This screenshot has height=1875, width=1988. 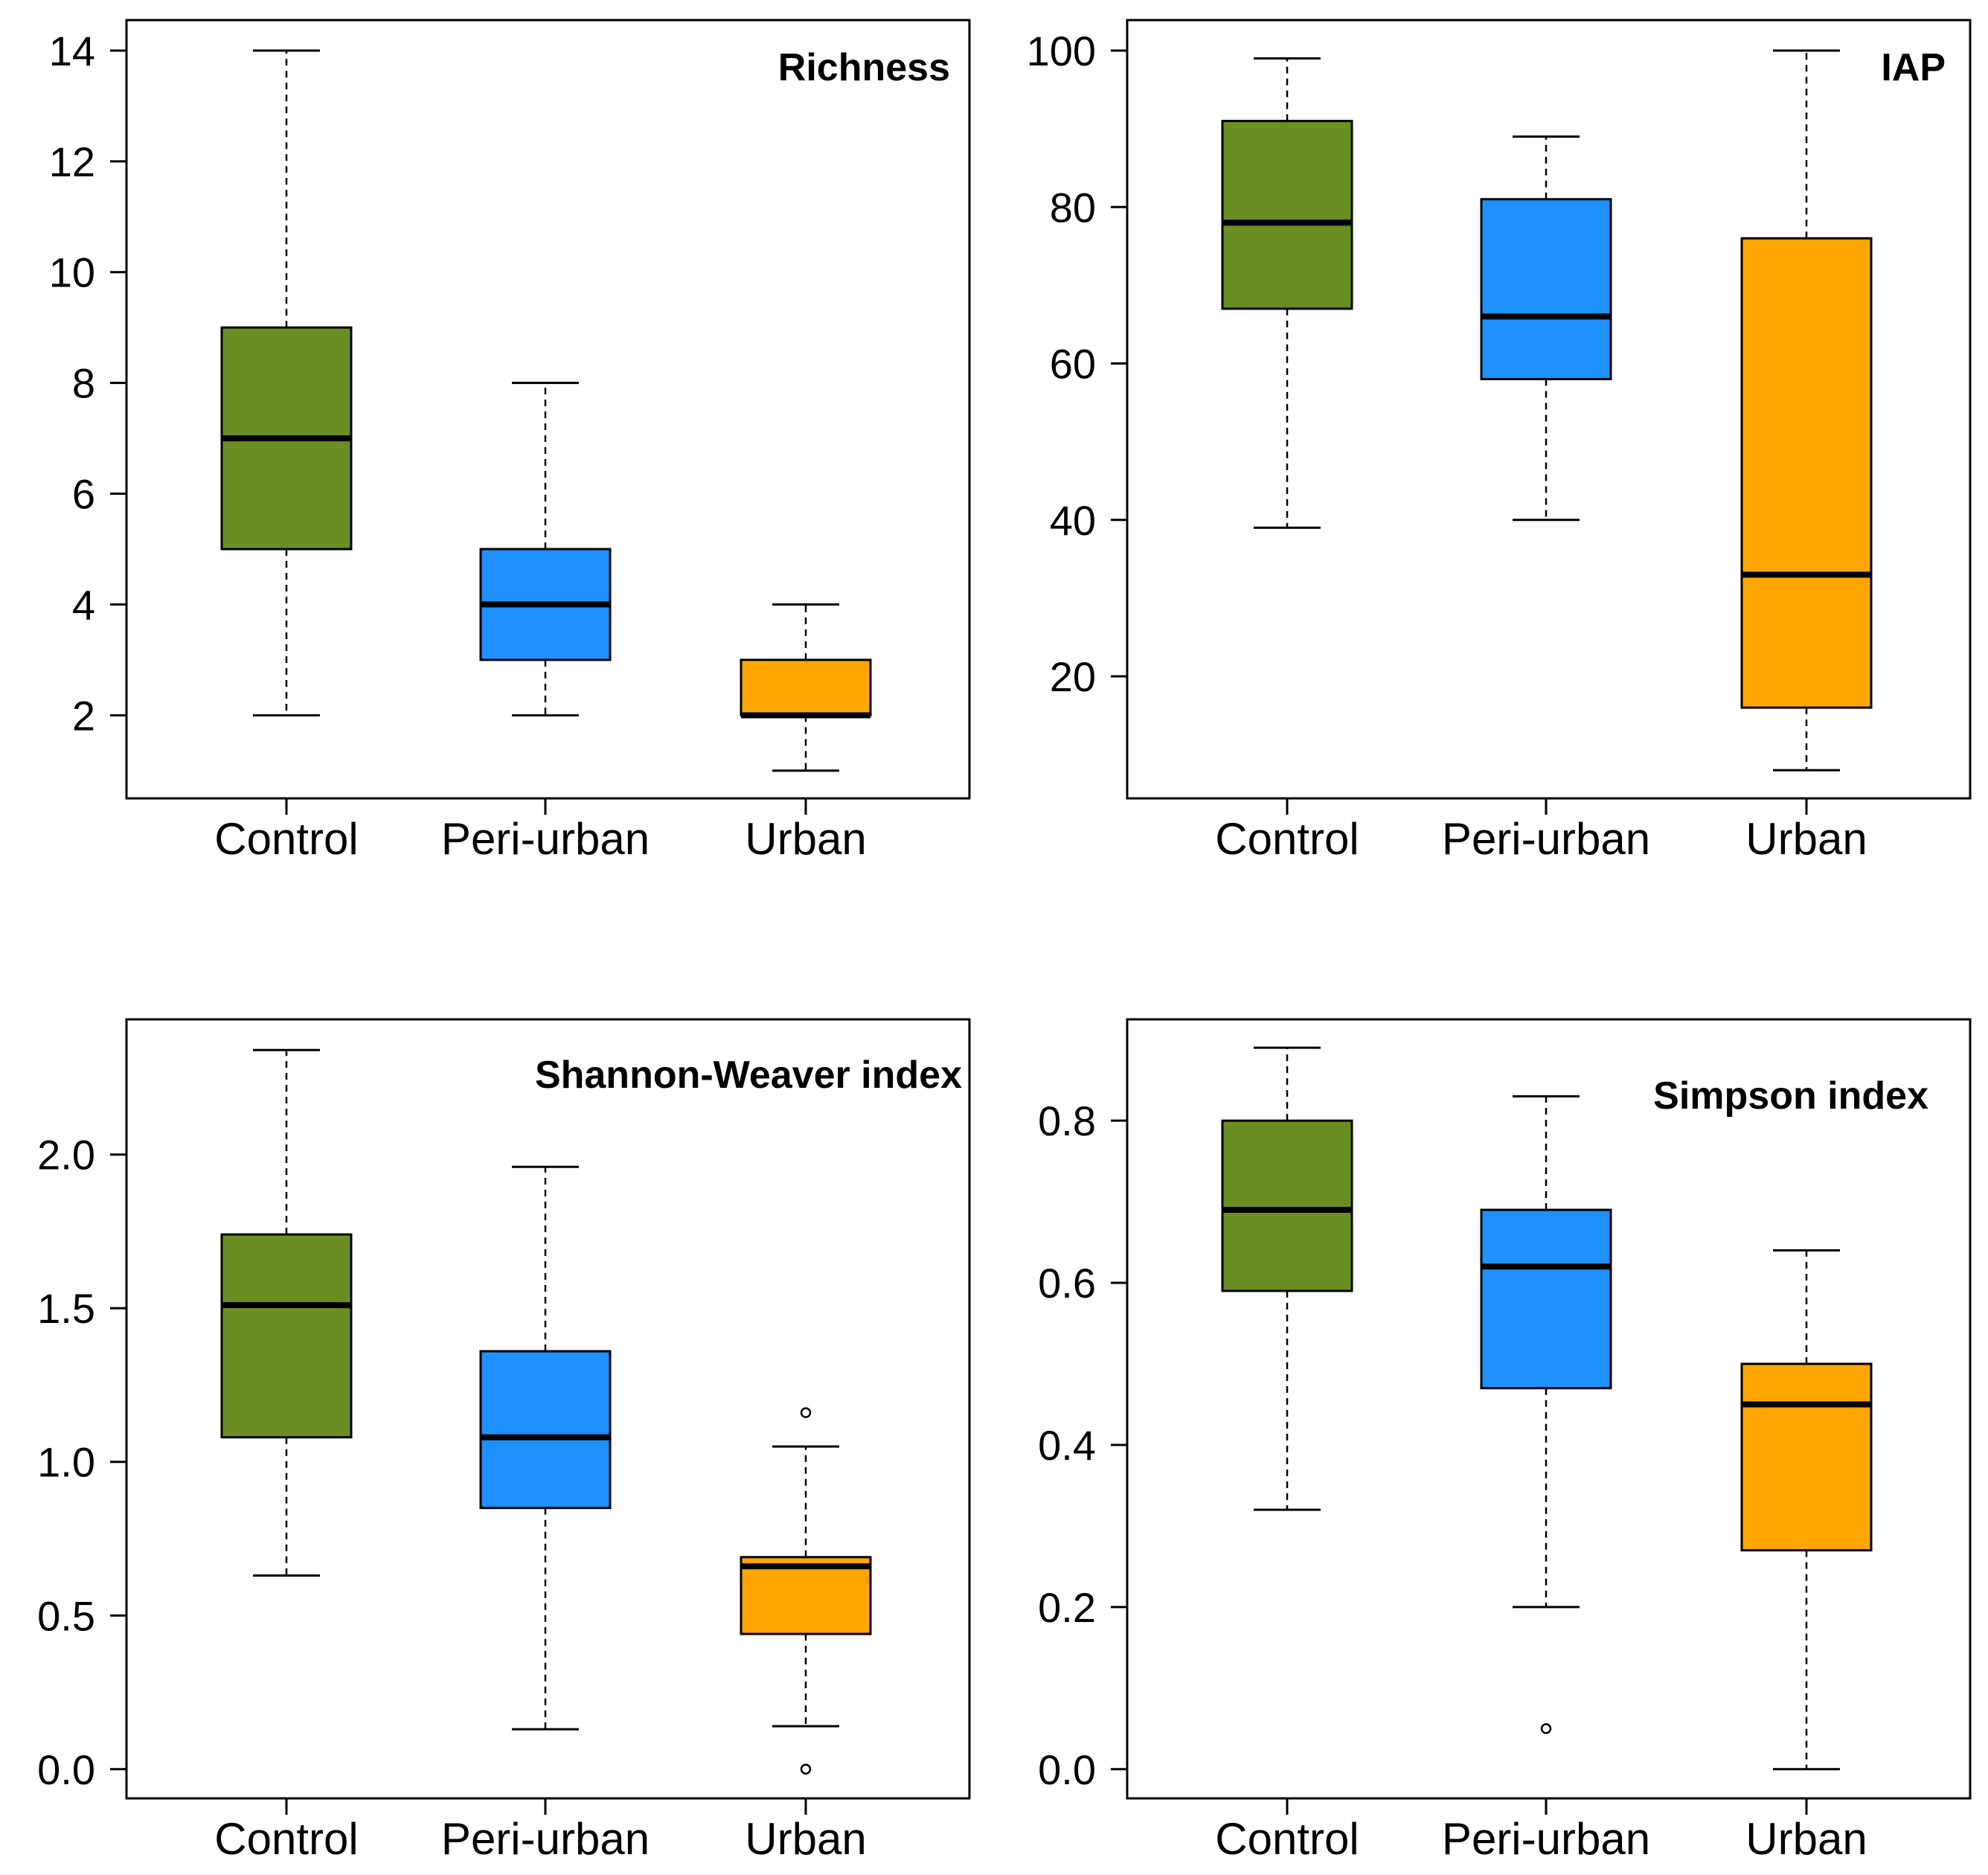 What do you see at coordinates (83, 716) in the screenshot?
I see `y-tick-label: 2` at bounding box center [83, 716].